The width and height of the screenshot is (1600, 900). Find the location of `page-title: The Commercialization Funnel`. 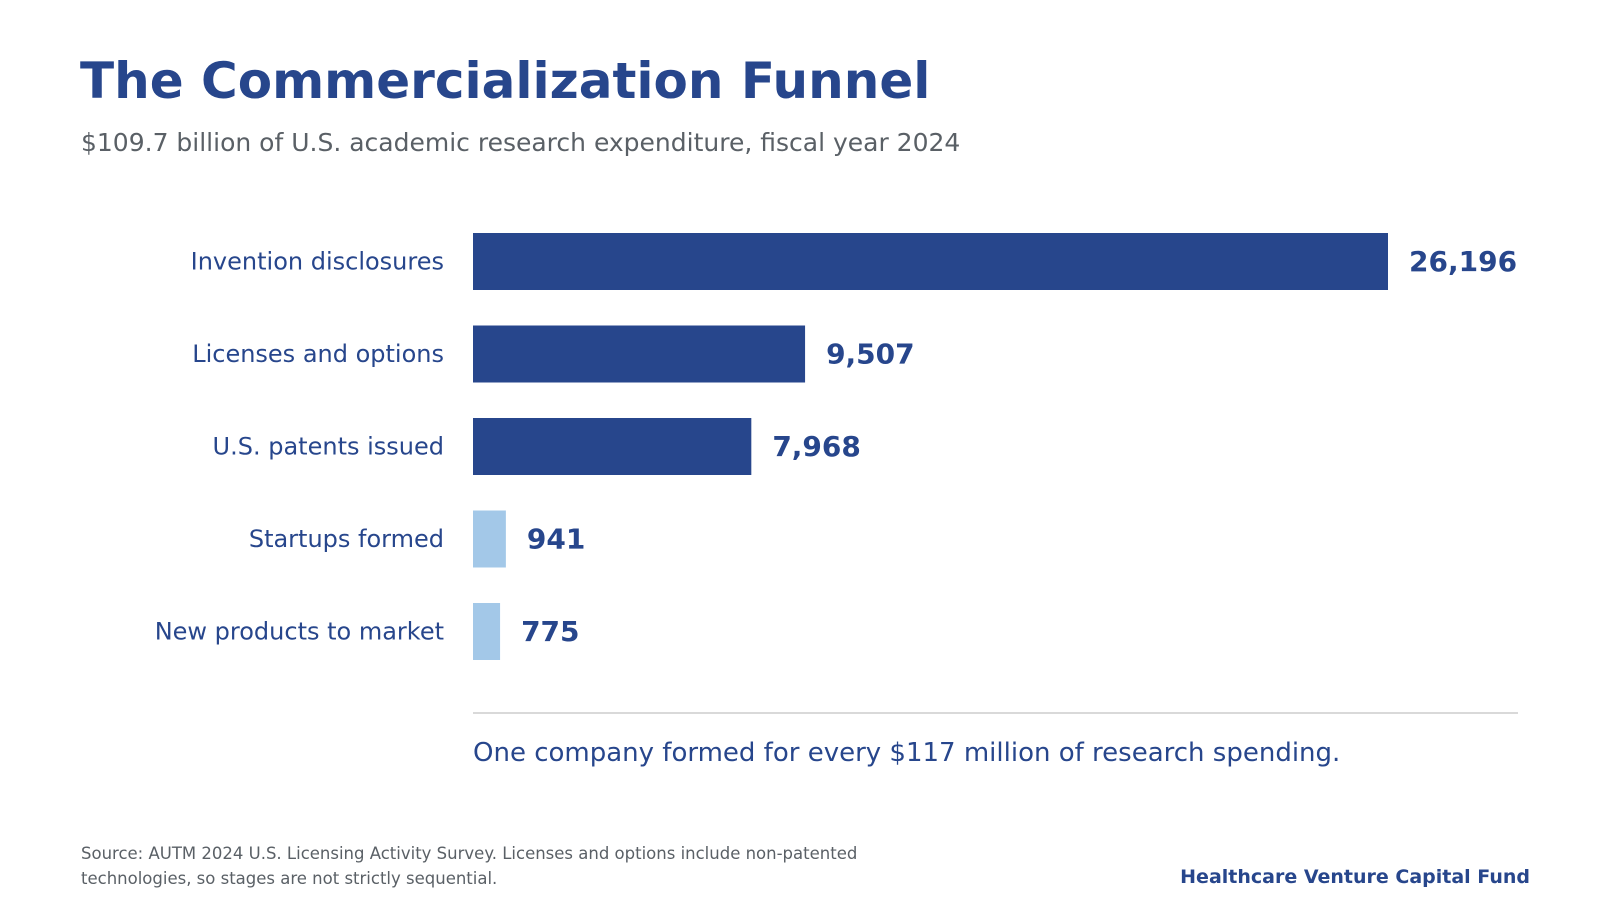

page-title: The Commercialization Funnel is located at coordinates (505, 81).